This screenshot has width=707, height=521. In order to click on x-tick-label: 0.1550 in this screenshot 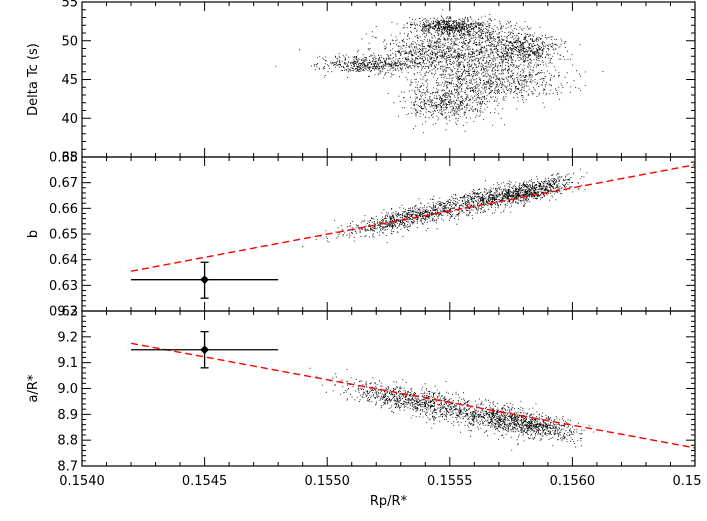, I will do `click(327, 481)`.